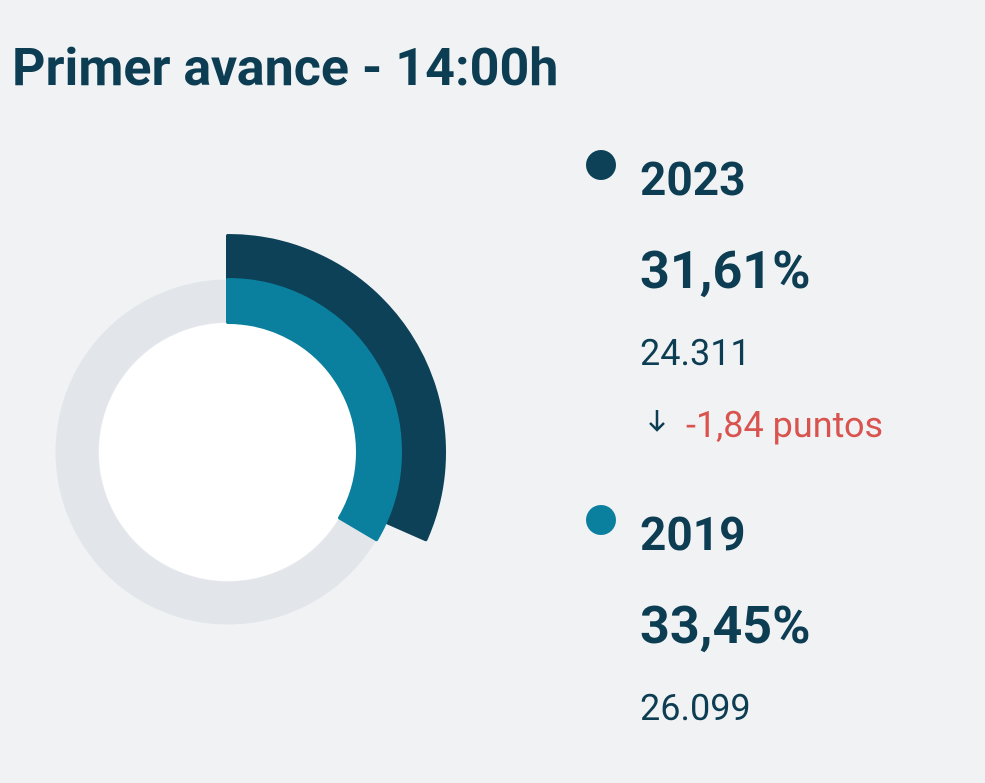 Image resolution: width=985 pixels, height=783 pixels. I want to click on legend-label: 2019, so click(693, 535).